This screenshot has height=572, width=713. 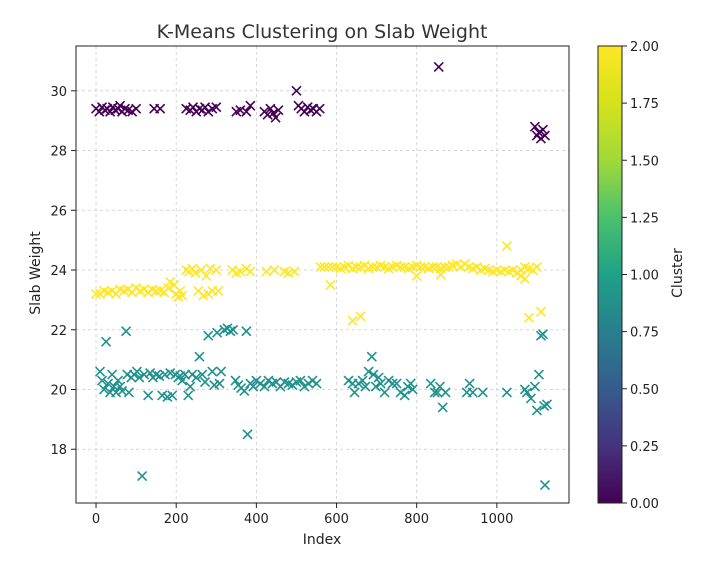 I want to click on colorbar-tick-label: 0.00, so click(x=644, y=504).